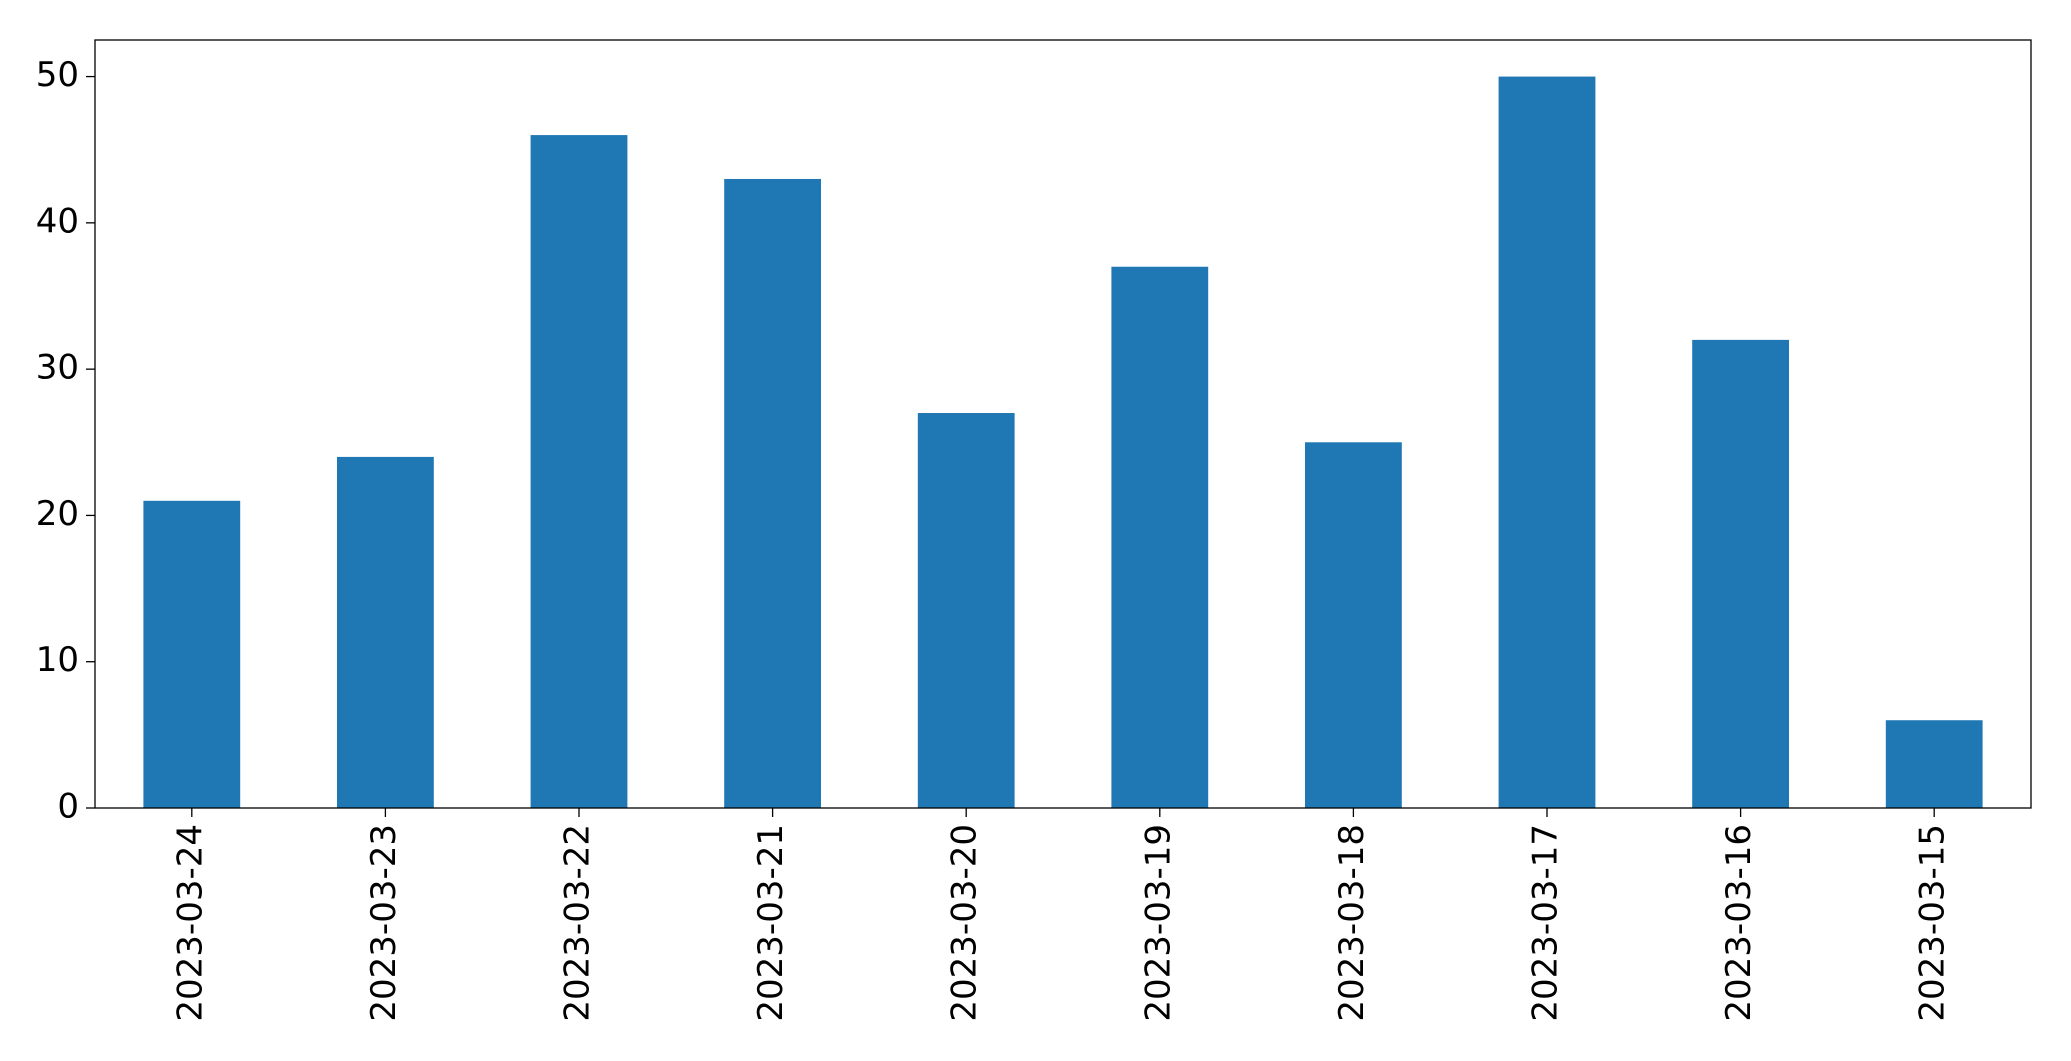  What do you see at coordinates (1739, 923) in the screenshot?
I see `x-tick-label: 2023-03-16` at bounding box center [1739, 923].